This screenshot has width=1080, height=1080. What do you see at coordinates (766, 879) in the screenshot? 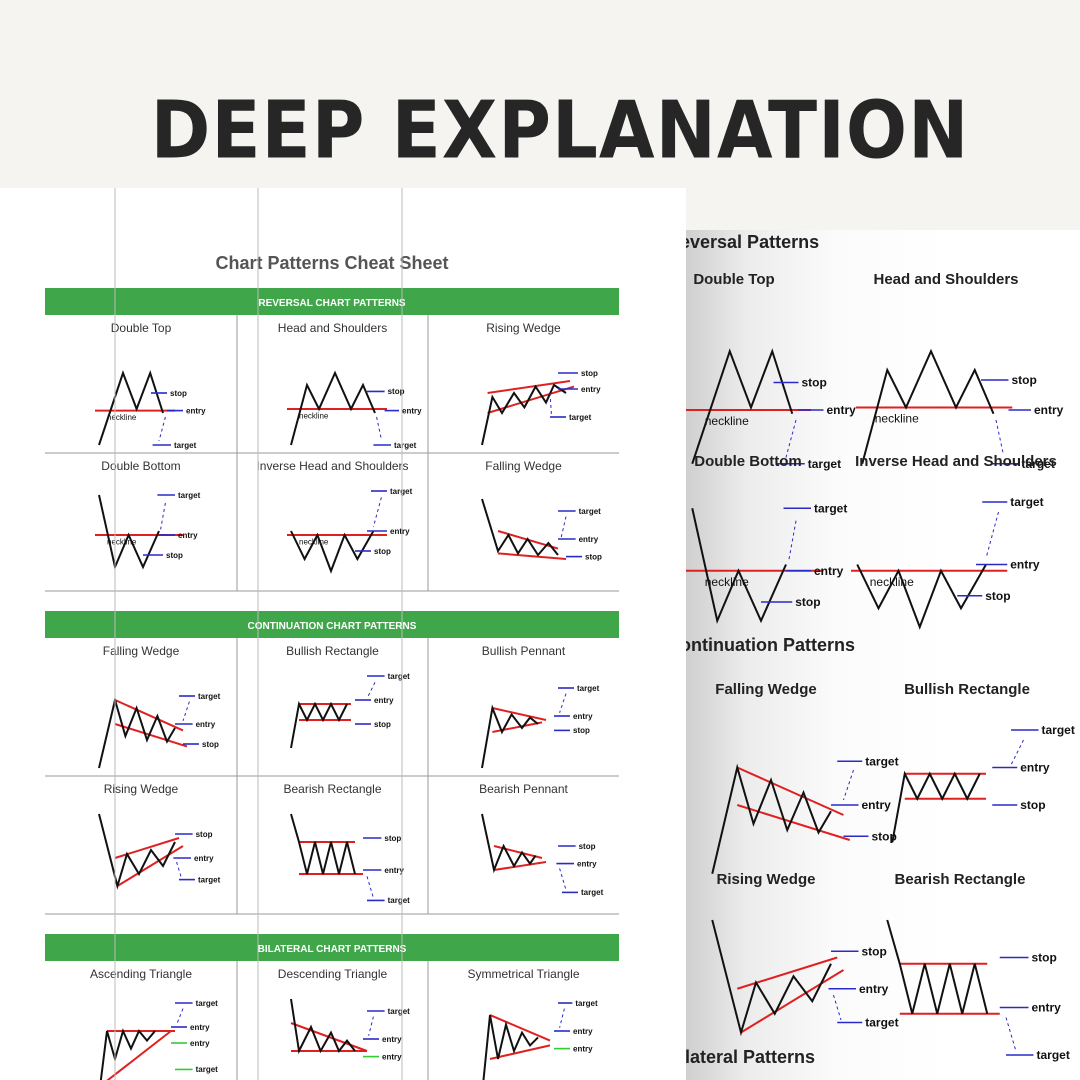
I see `zoom-pattern-name: Rising Wedge` at bounding box center [766, 879].